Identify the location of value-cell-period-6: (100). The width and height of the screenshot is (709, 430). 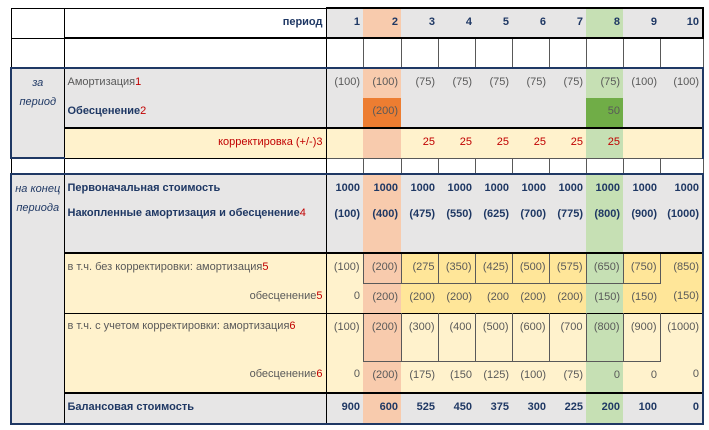
(530, 377).